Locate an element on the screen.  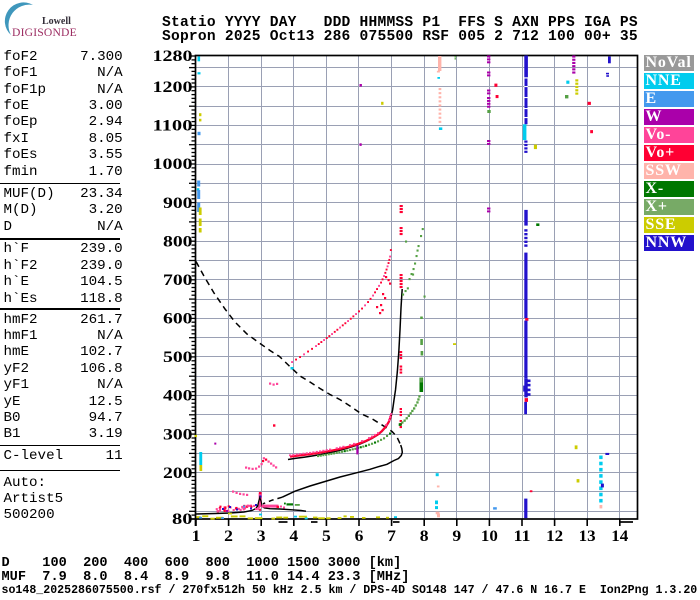
svg-text: 600 is located at coordinates (178, 319).